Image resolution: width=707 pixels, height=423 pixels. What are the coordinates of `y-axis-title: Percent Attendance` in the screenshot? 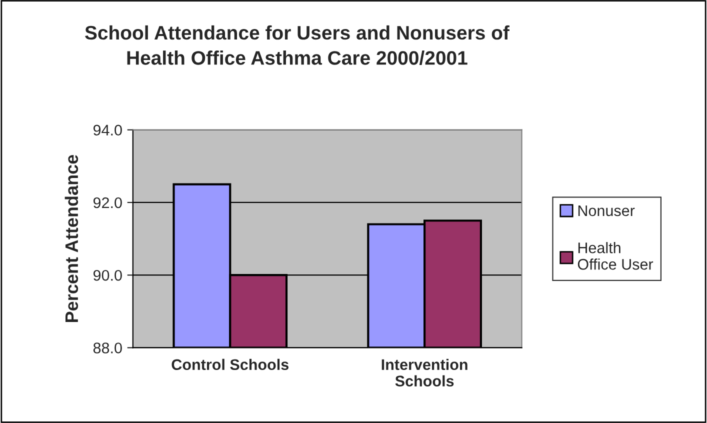 It's located at (71, 238).